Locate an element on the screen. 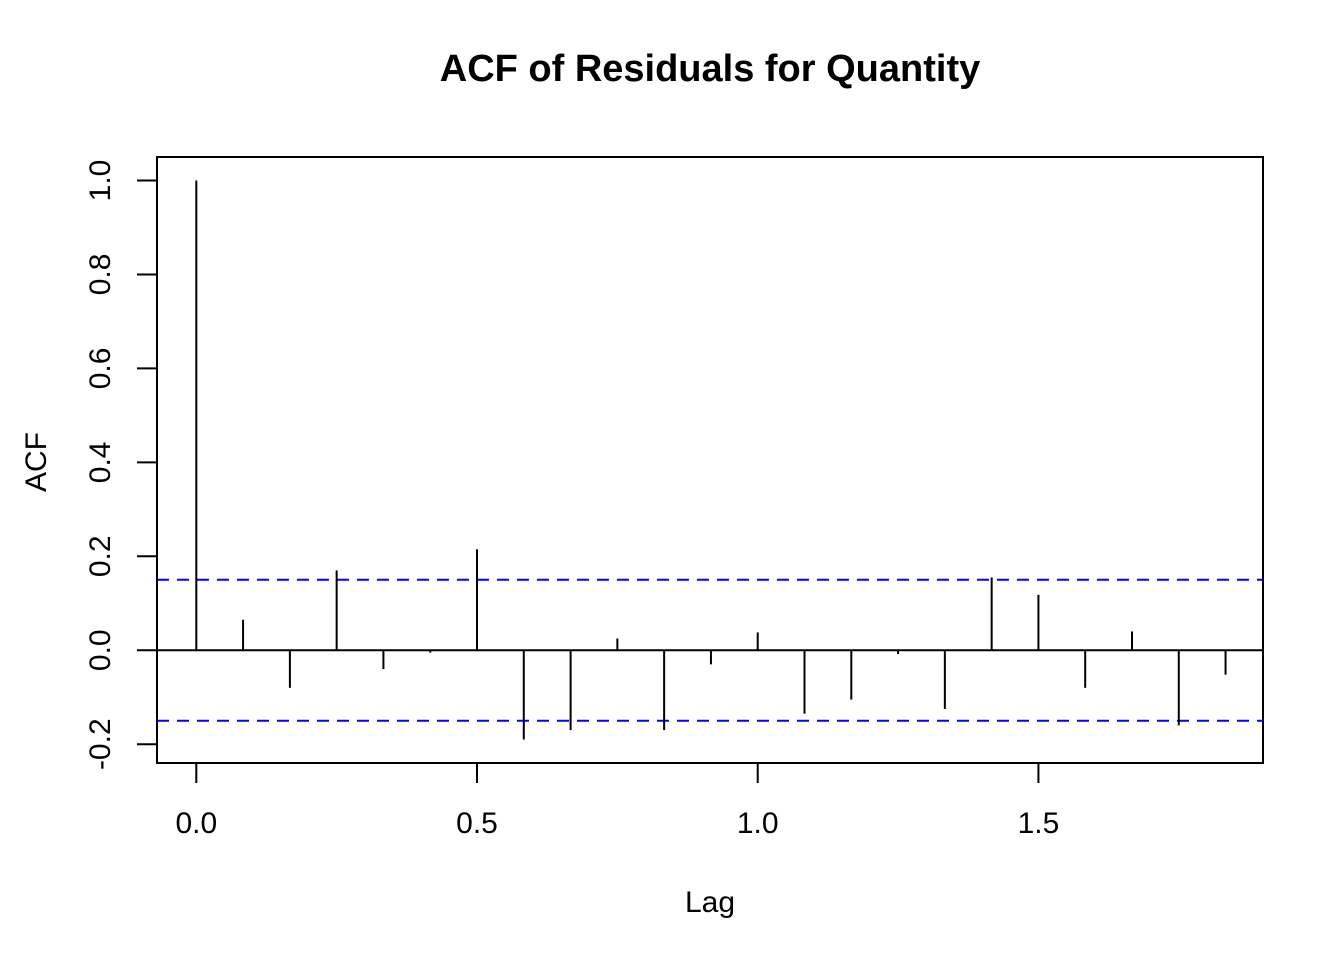 The width and height of the screenshot is (1344, 965). x-tick-label: 0.0 is located at coordinates (196, 823).